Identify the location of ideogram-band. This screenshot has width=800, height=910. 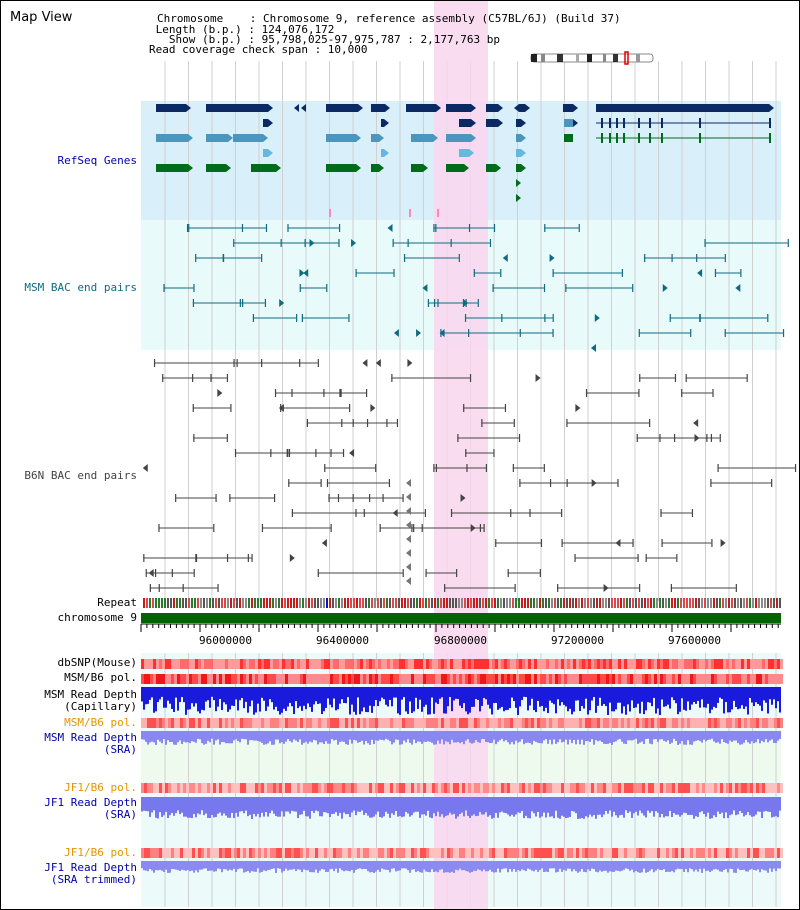
(589, 58).